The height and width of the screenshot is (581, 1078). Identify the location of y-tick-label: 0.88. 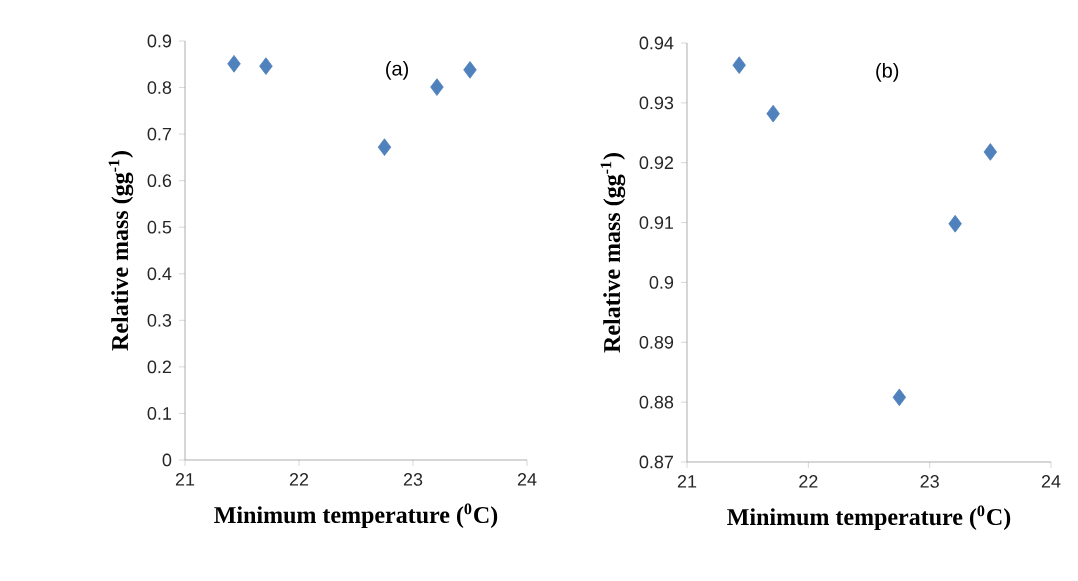
(656, 402).